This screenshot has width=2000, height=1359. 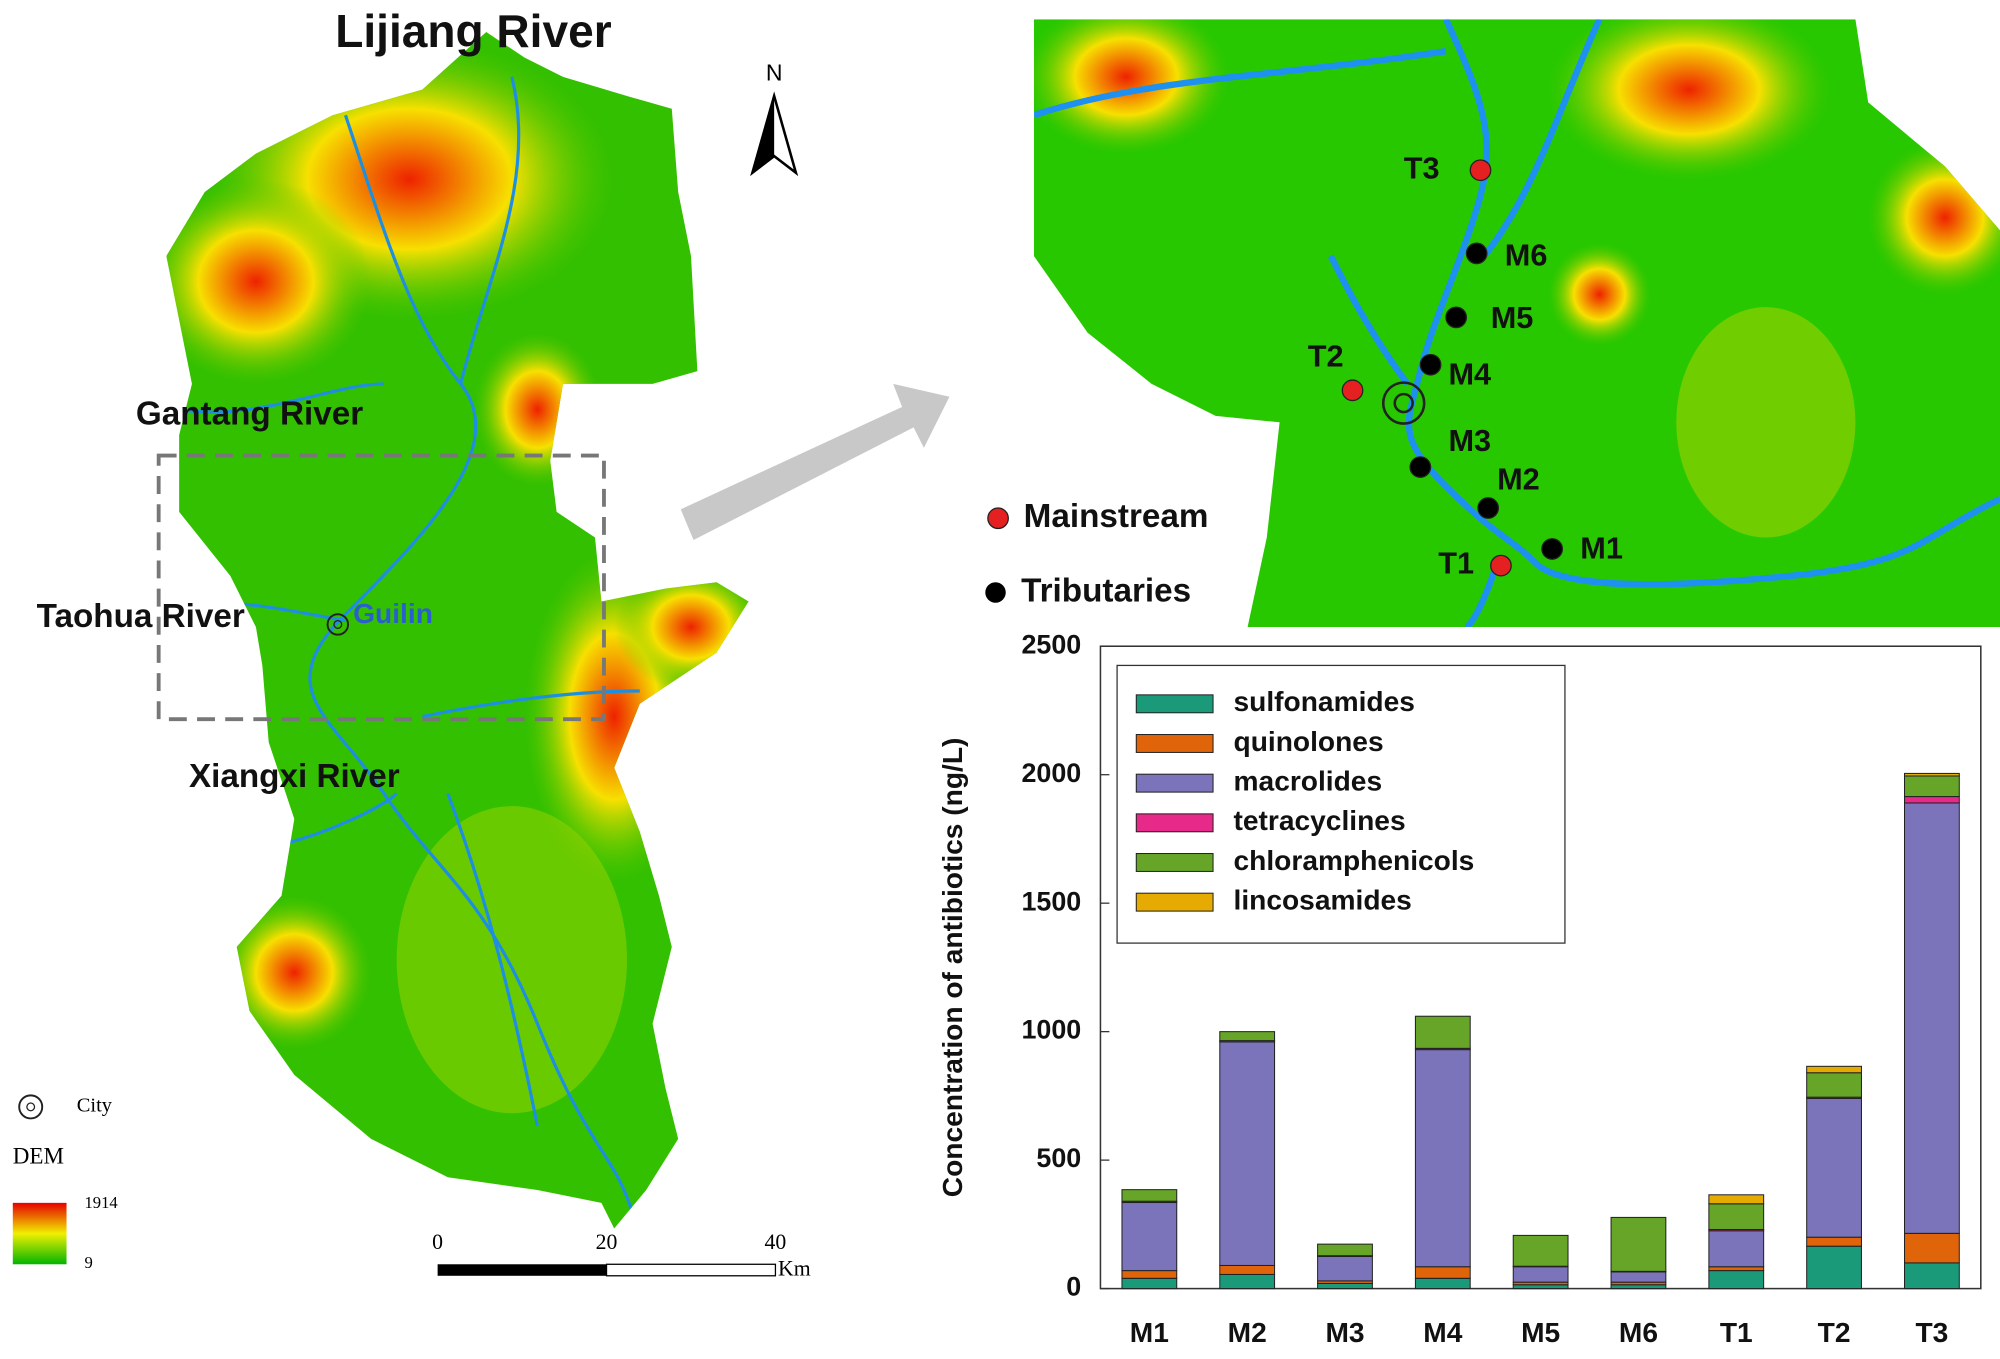 I want to click on river-label: Gantang River, so click(x=249, y=414).